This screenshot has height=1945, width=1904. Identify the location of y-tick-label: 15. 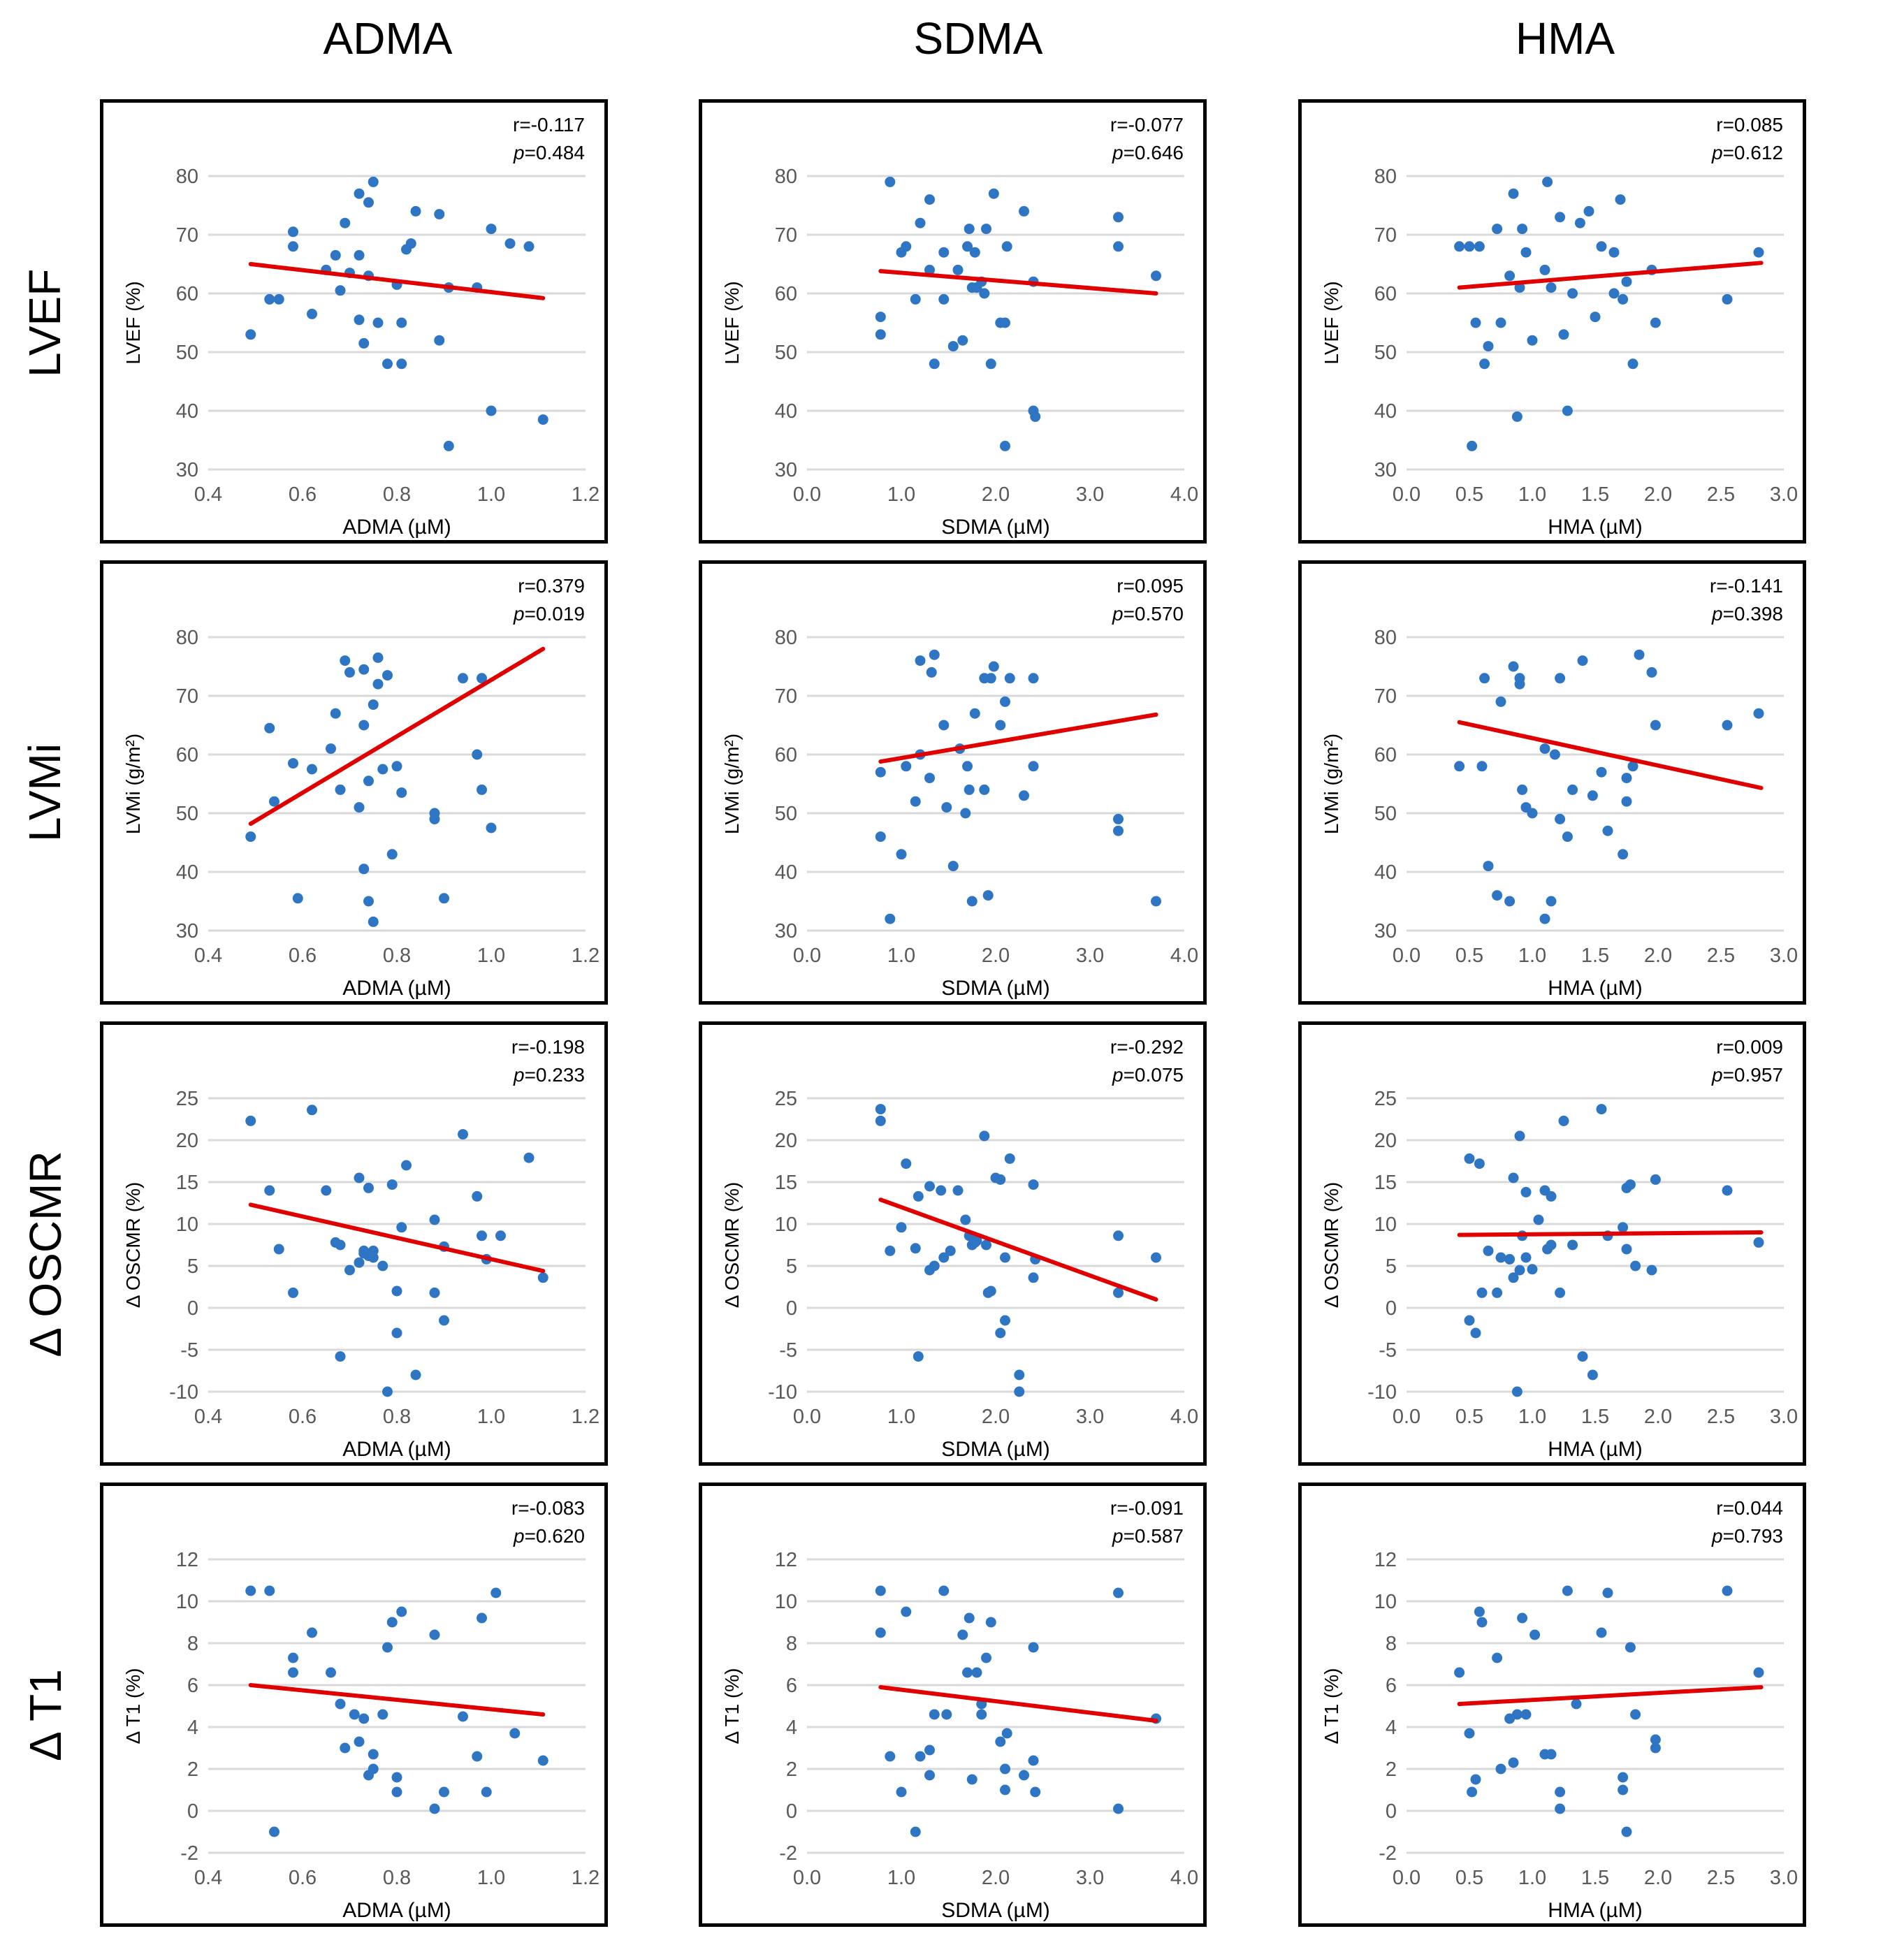
(1385, 1183).